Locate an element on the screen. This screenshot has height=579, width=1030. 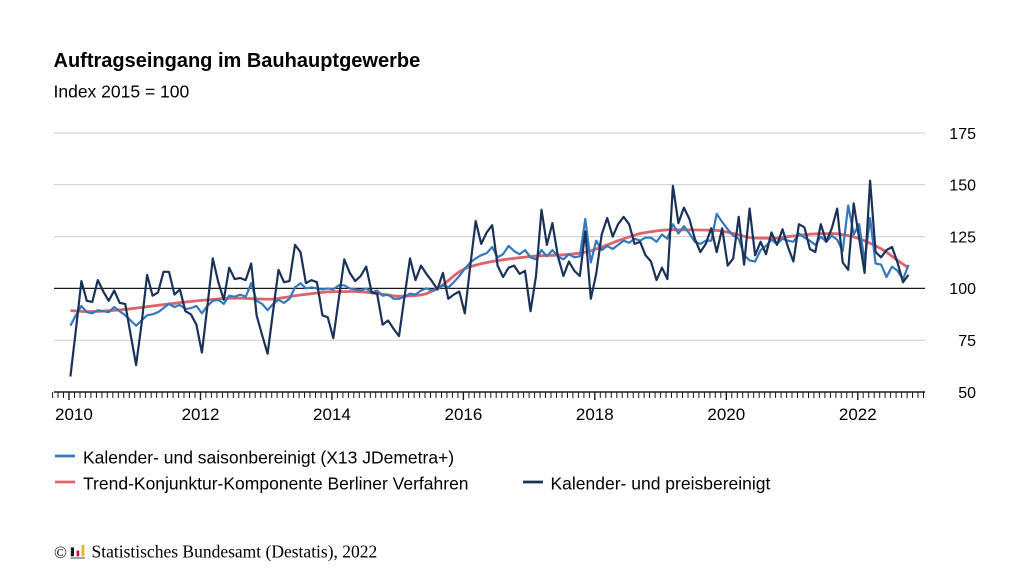
svg-text: 2014 is located at coordinates (332, 414).